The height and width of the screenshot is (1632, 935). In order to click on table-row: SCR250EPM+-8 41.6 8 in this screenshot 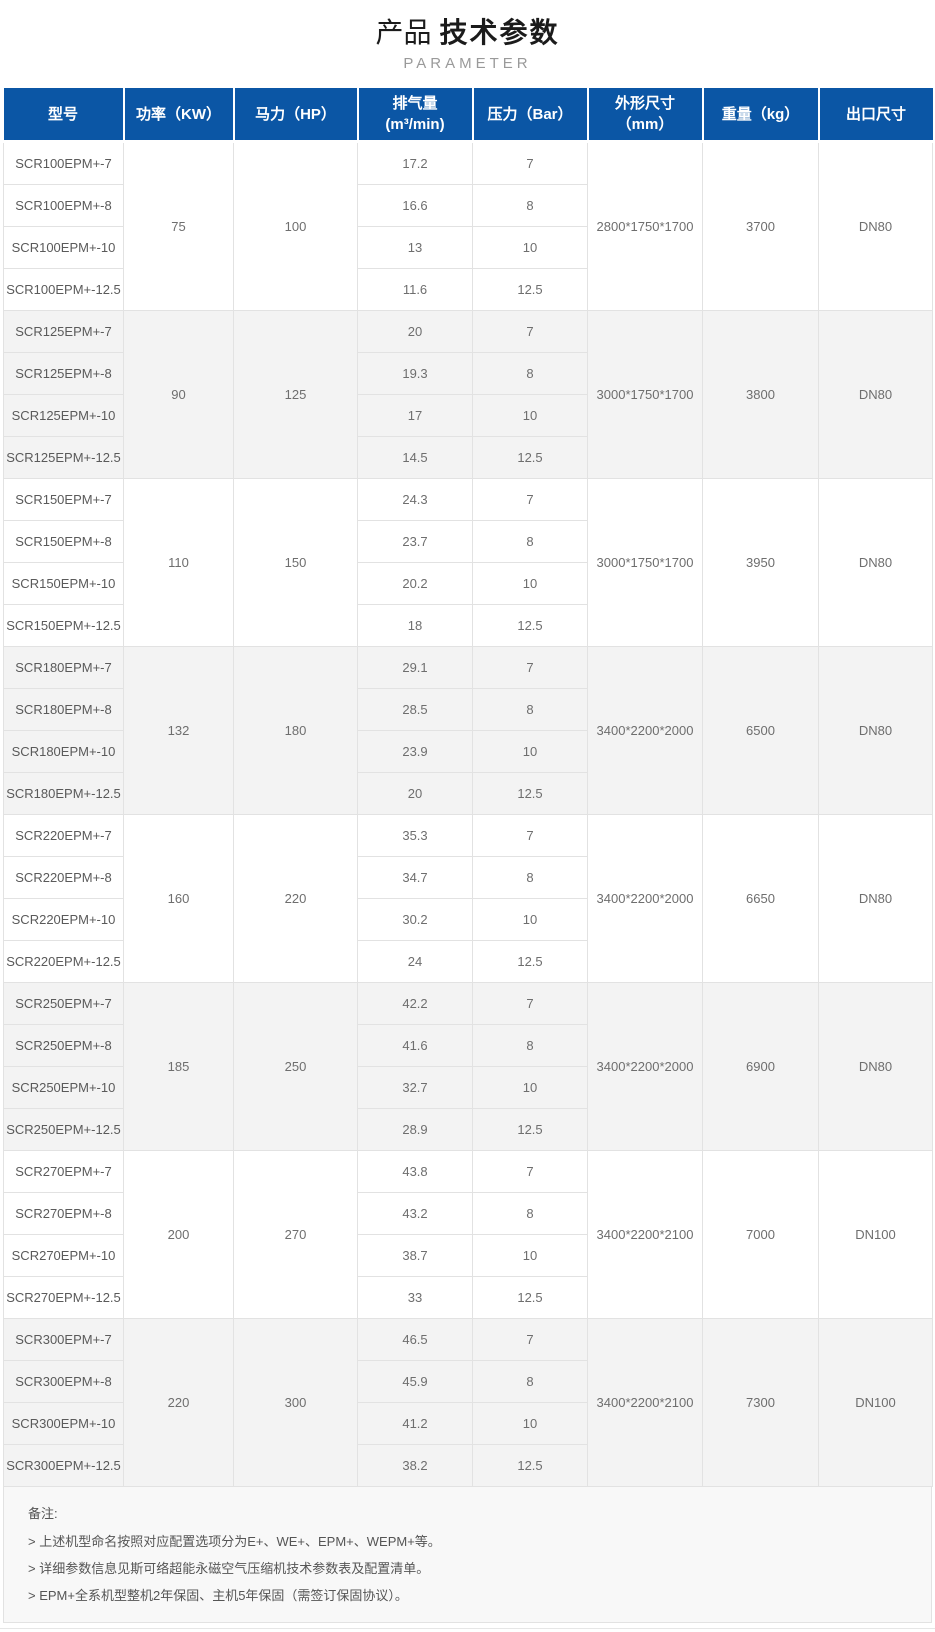, I will do `click(468, 1045)`.